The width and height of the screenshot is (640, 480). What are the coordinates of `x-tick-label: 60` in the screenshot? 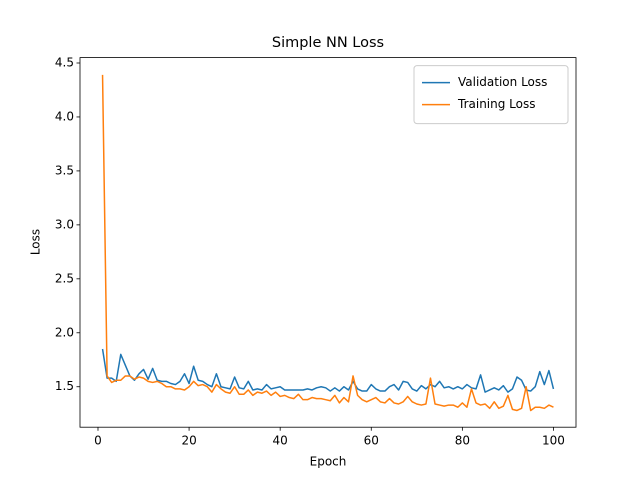 It's located at (371, 441).